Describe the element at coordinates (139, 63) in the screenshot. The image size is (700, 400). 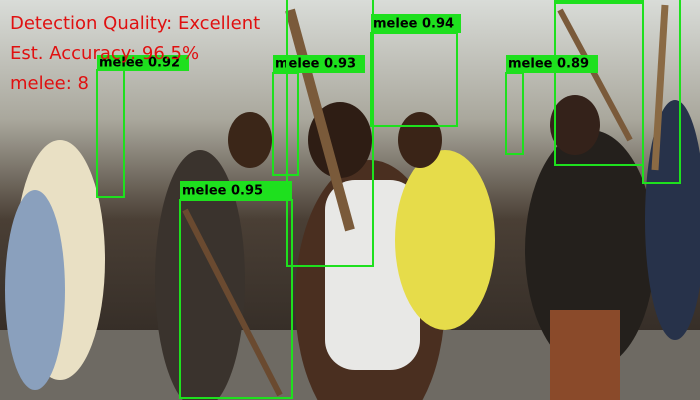
I see `detection-label: melee 0.92` at that location.